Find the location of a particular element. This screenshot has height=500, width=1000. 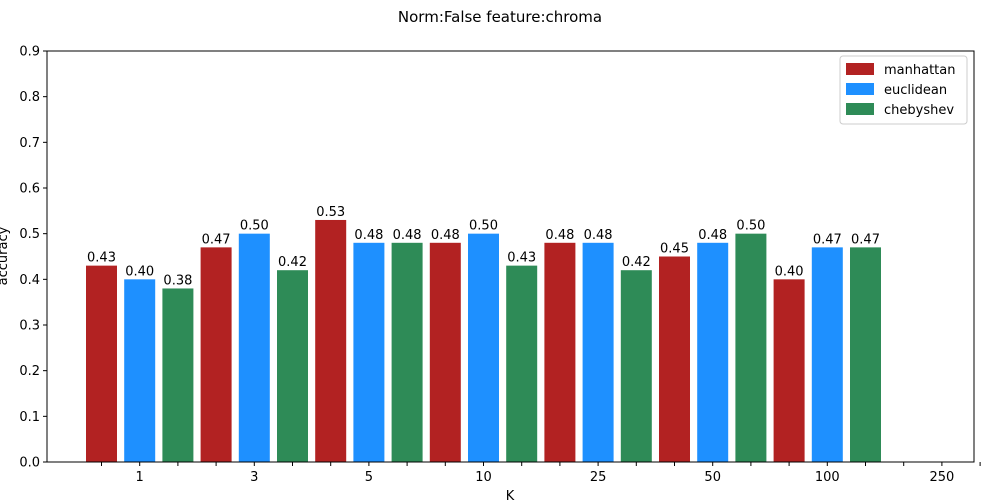

y-tick-label: 0.5 is located at coordinates (29, 234).